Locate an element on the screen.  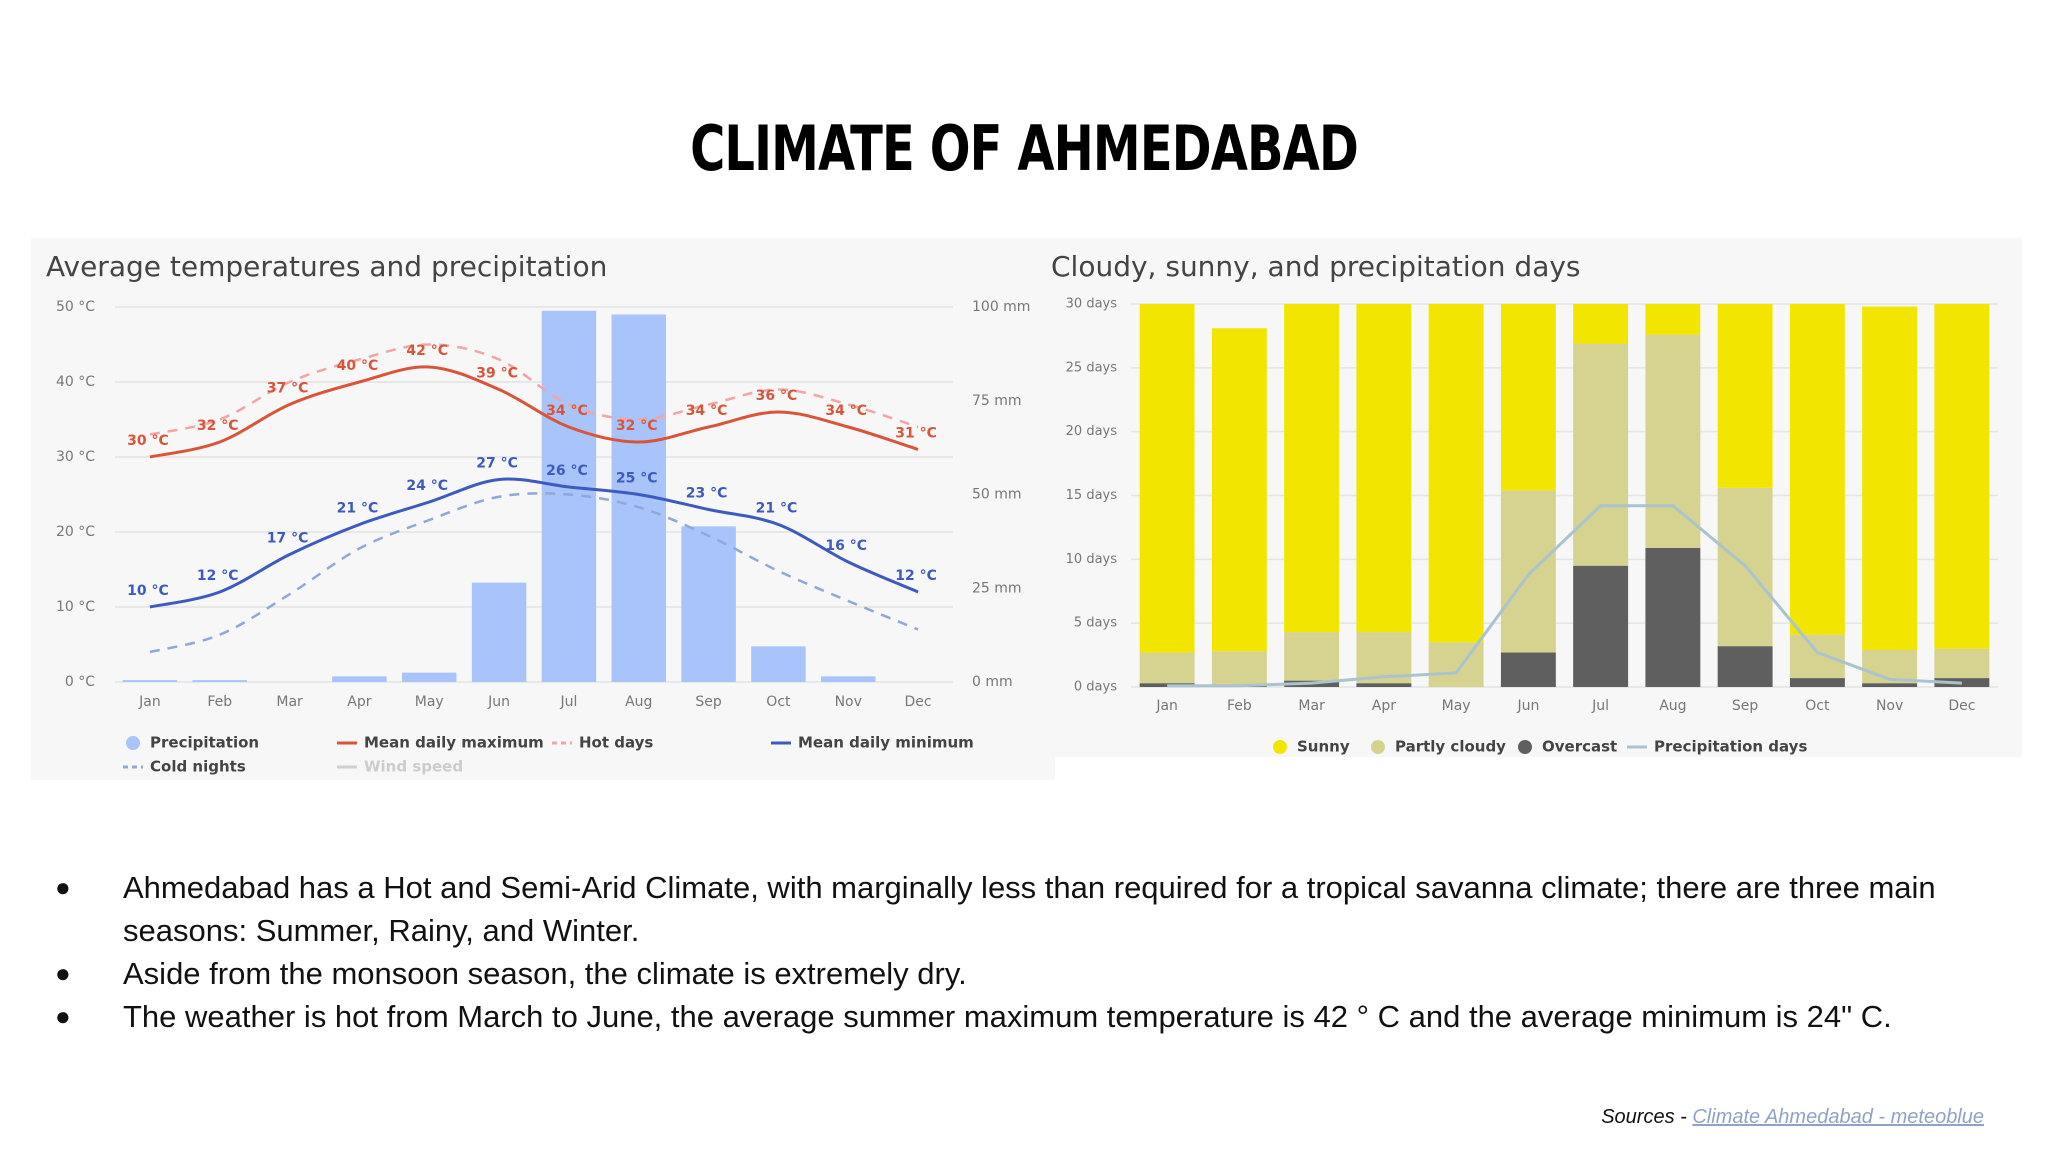
legend-label: Precipitation days is located at coordinates (1730, 747).